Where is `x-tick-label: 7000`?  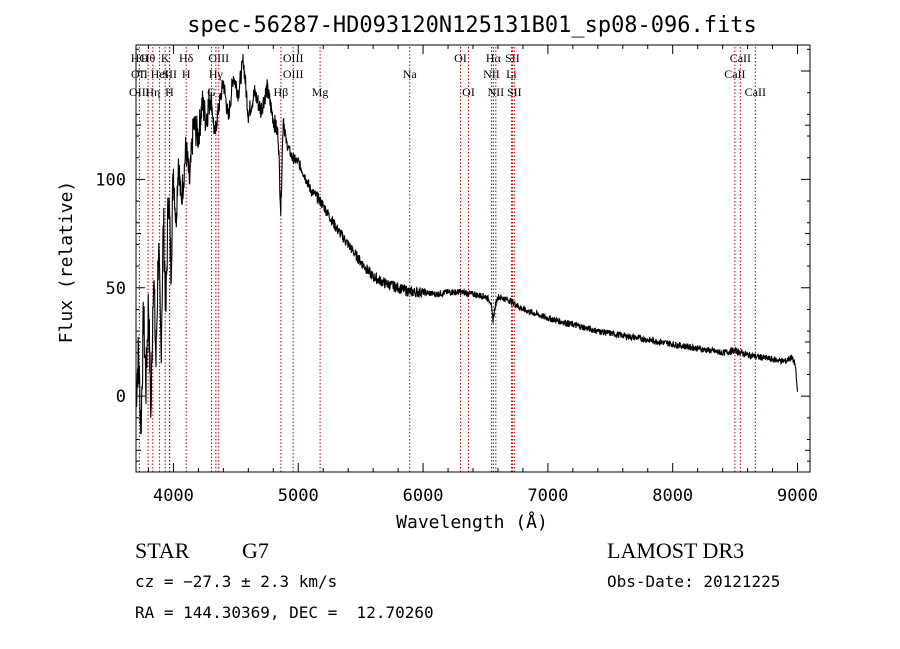
x-tick-label: 7000 is located at coordinates (547, 496).